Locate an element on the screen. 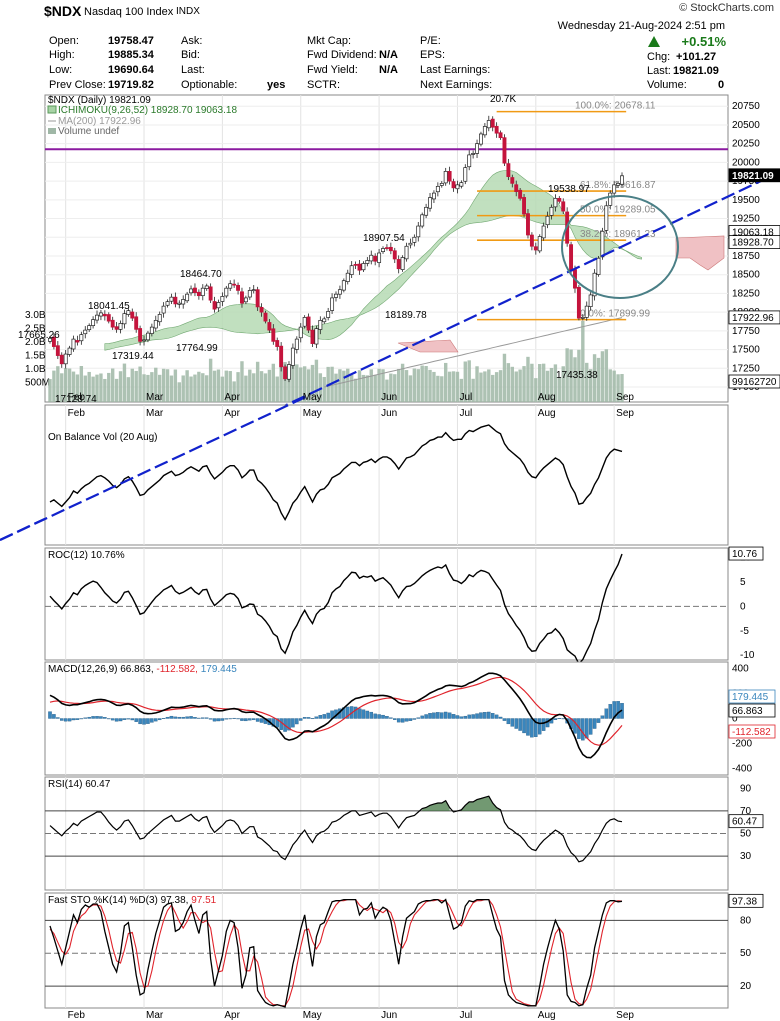  price-tick-label: 17250 is located at coordinates (746, 368).